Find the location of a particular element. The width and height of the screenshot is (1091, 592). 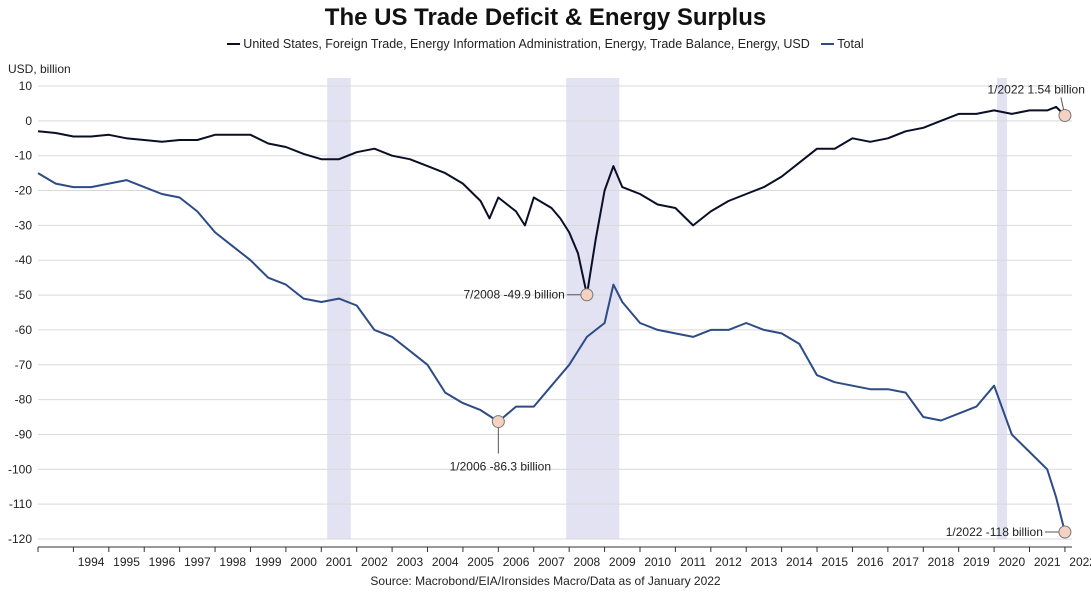

y-tick-label: -100 is located at coordinates (20, 469).